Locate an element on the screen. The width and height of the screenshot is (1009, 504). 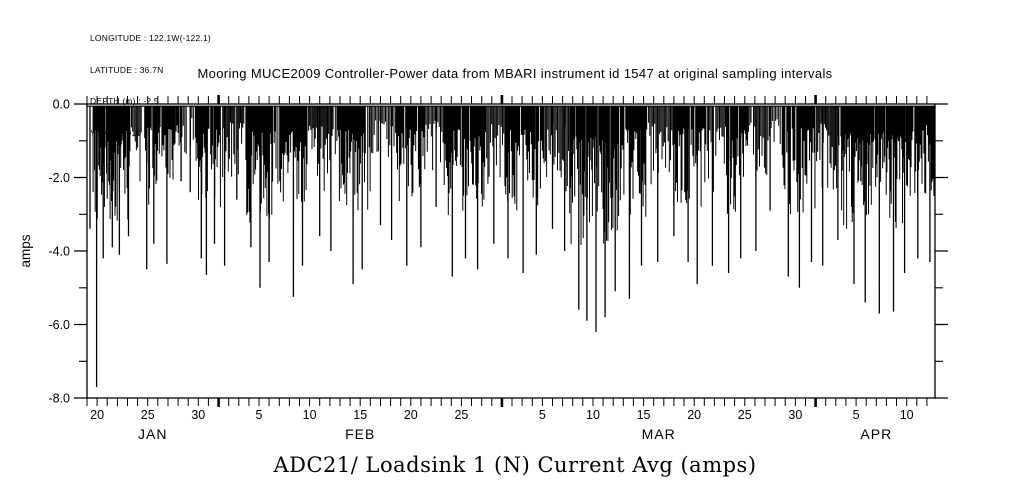
svg-text: JAN is located at coordinates (152, 434).